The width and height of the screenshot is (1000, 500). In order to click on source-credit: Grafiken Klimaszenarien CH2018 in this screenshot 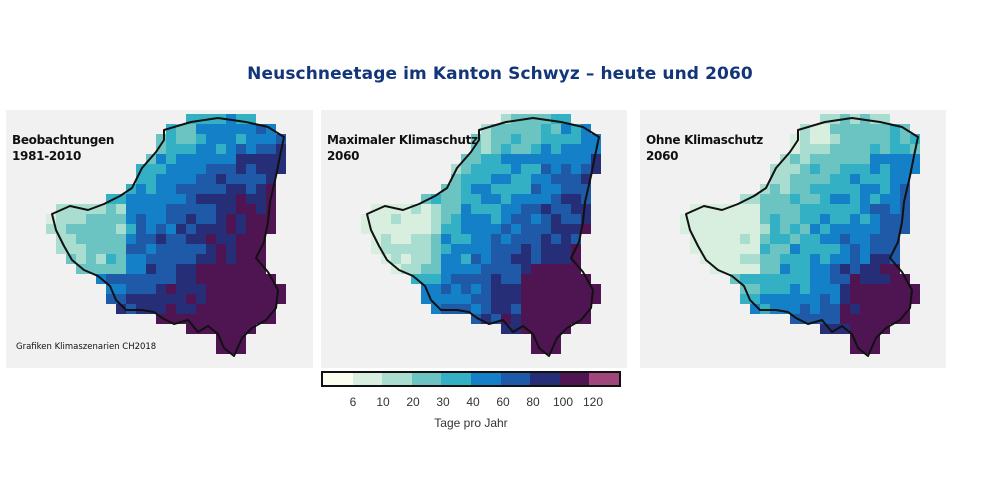, I will do `click(86, 347)`.